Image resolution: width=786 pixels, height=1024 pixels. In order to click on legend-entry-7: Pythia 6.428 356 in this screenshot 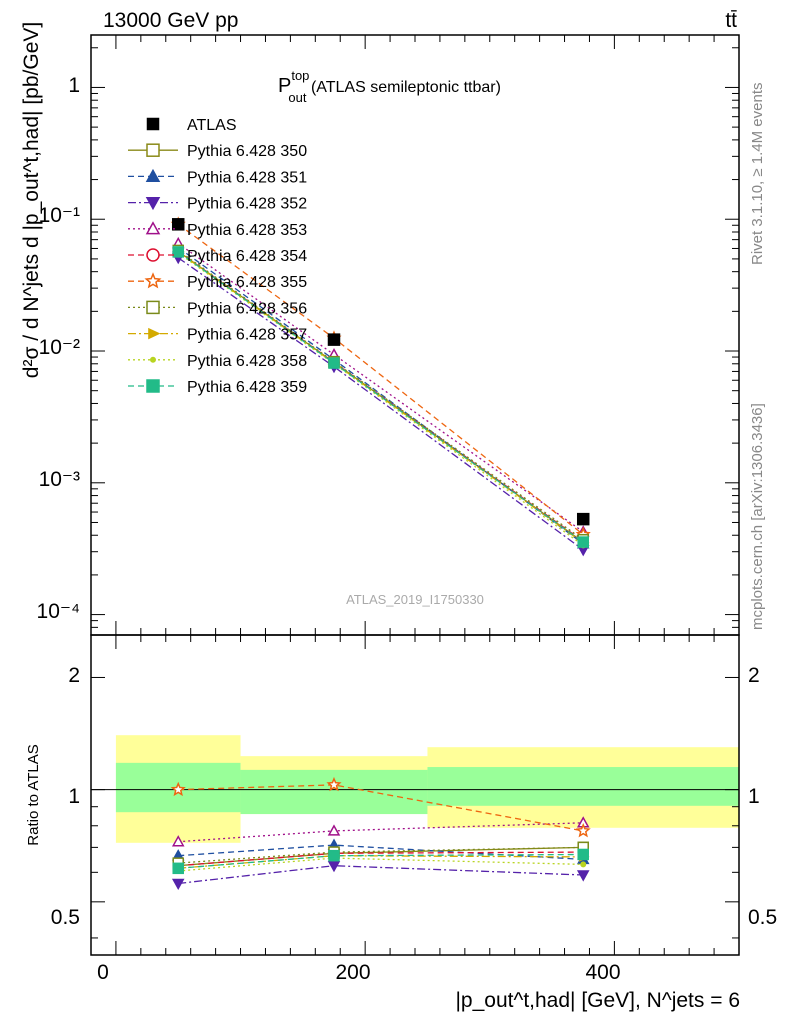, I will do `click(217, 308)`.